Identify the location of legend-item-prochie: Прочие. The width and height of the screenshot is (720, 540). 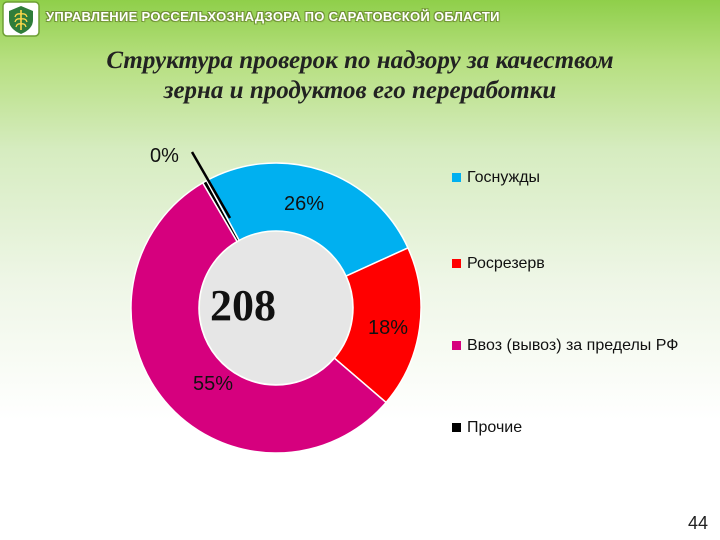
(574, 428).